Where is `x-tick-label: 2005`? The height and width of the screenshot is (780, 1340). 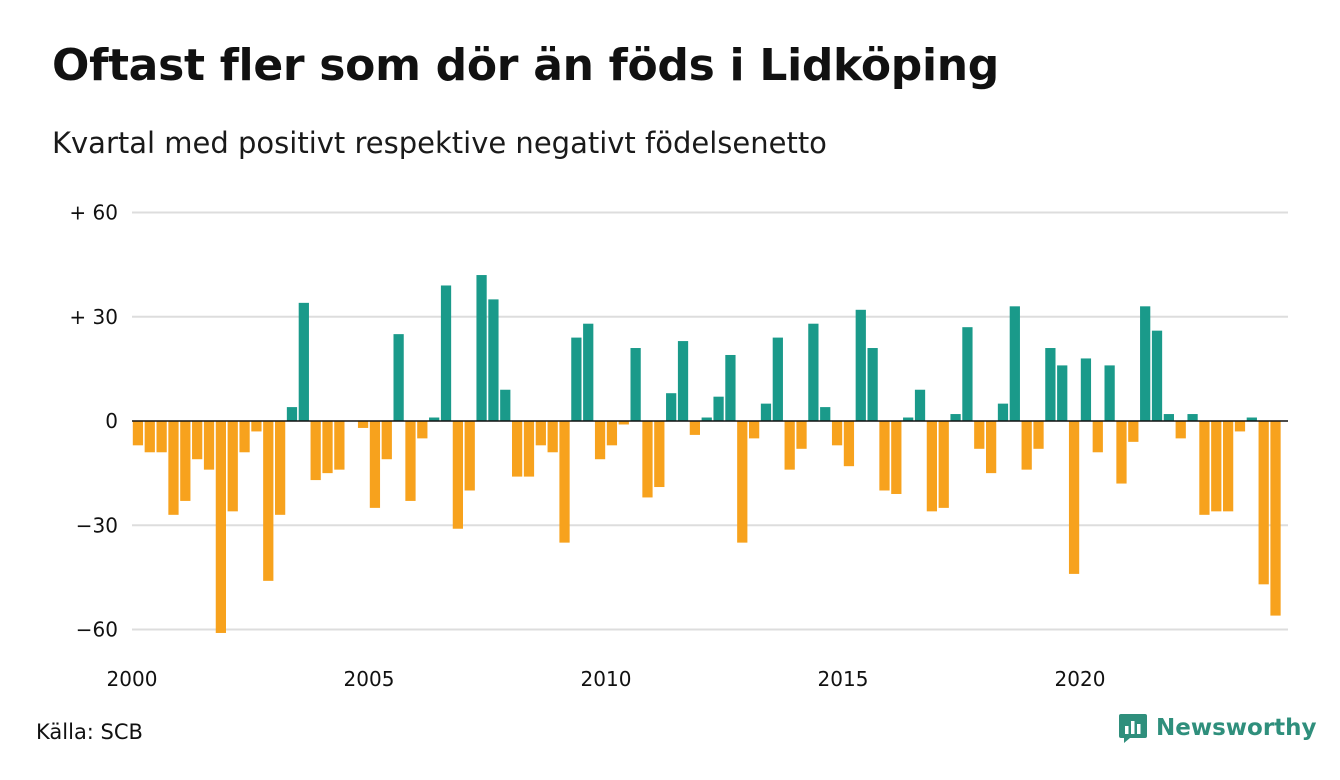
x-tick-label: 2005 is located at coordinates (369, 679).